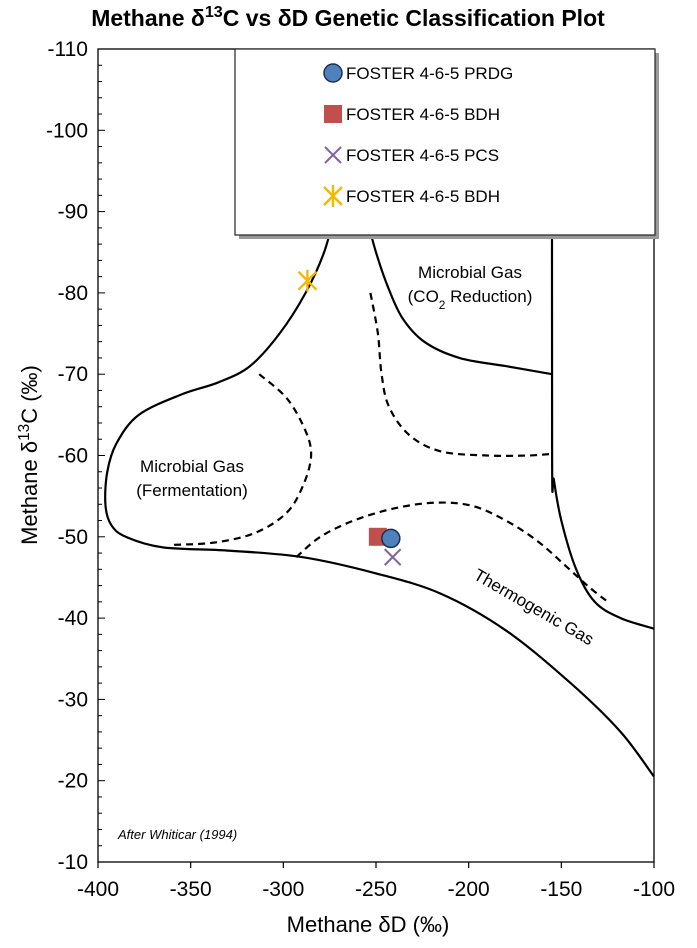  I want to click on region-label-co2-reduction: Microbial Gas (CO2 Reduction), so click(470, 287).